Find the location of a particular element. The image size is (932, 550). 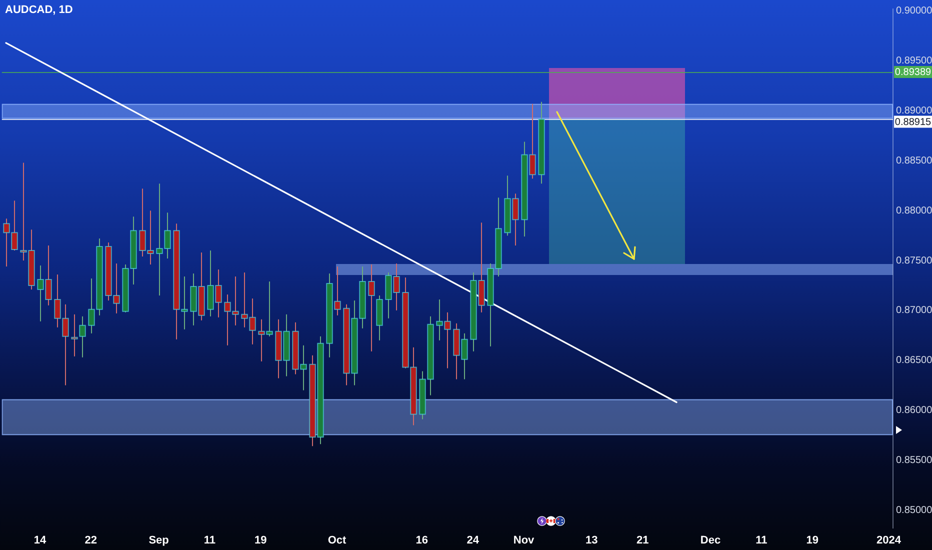

x-tick-label: Sep is located at coordinates (159, 540).